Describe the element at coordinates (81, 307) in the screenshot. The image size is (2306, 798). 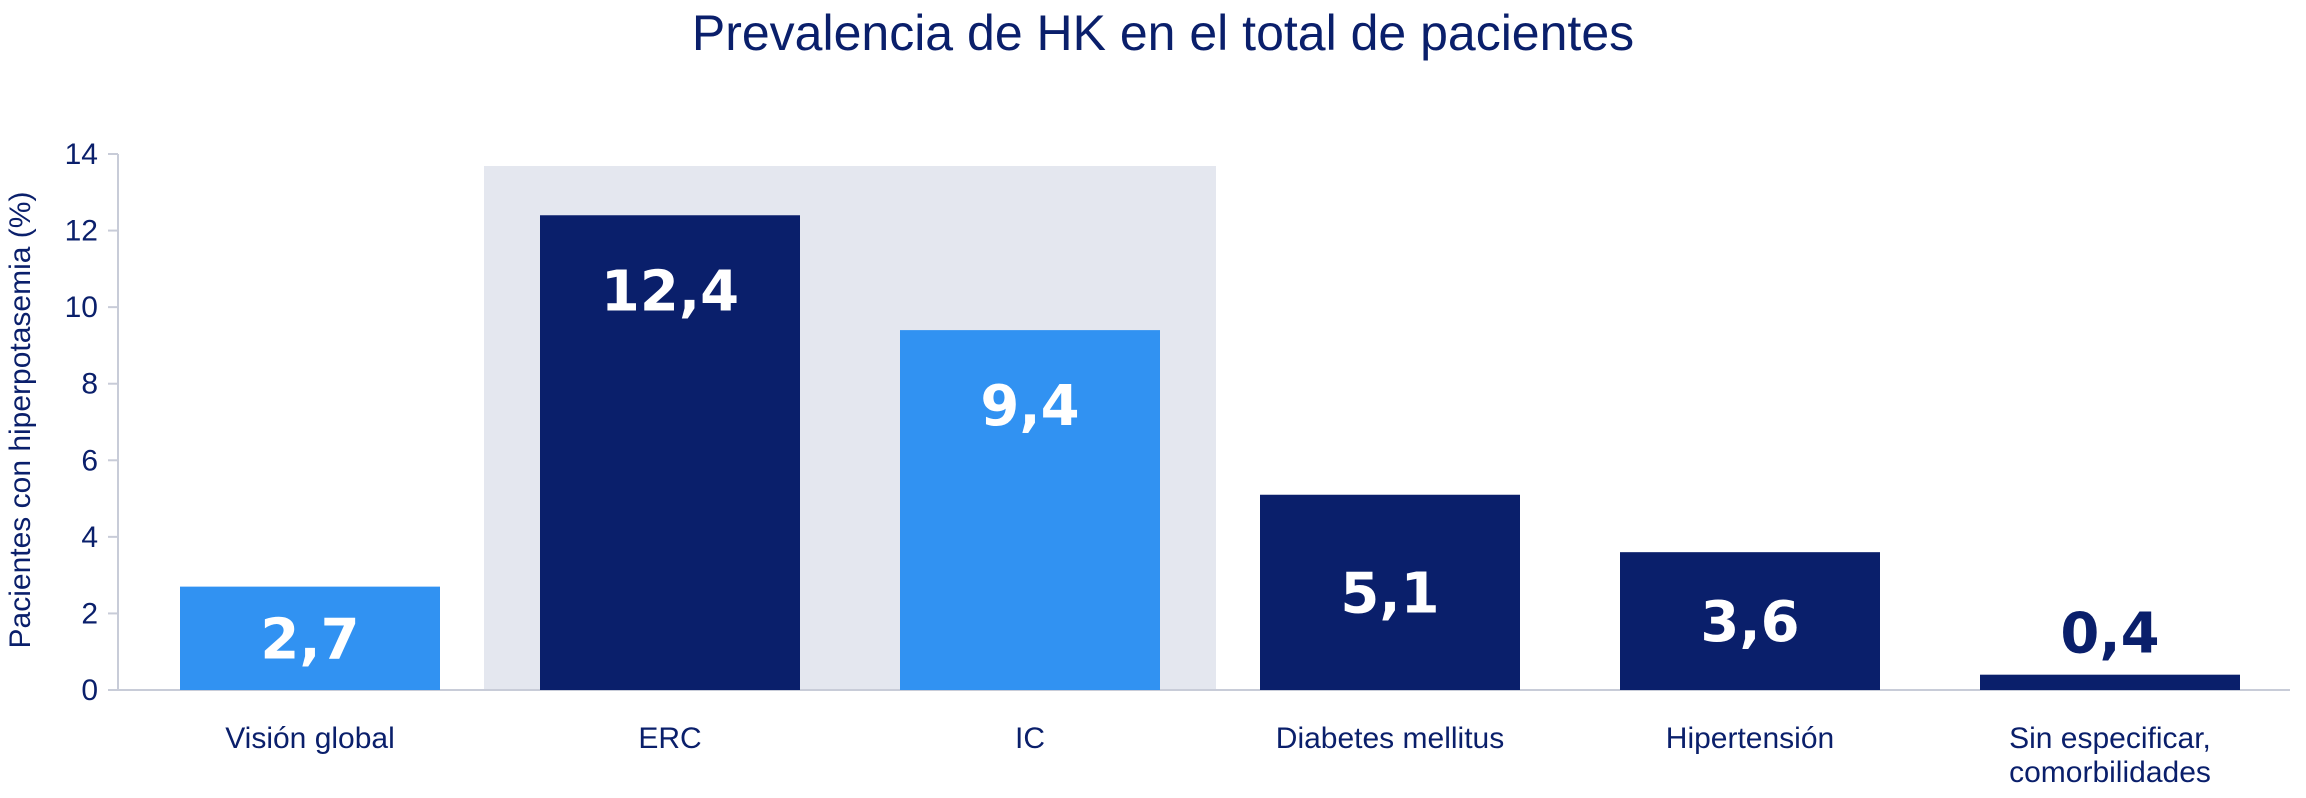
I see `y-tick-label: 10` at that location.